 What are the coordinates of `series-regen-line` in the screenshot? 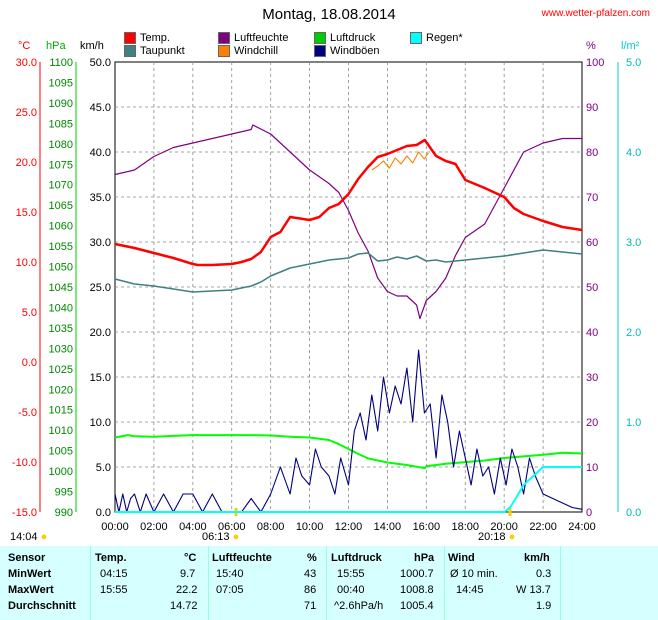 It's located at (348, 489).